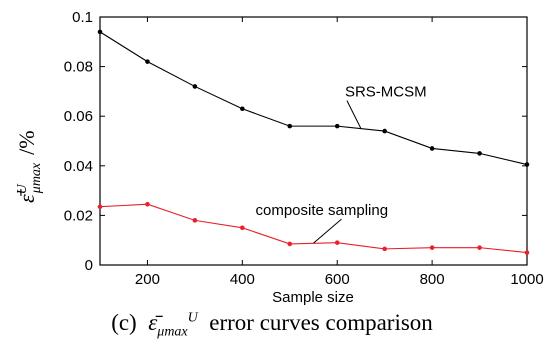  What do you see at coordinates (78, 67) in the screenshot?
I see `y-tick-label: 0.08` at bounding box center [78, 67].